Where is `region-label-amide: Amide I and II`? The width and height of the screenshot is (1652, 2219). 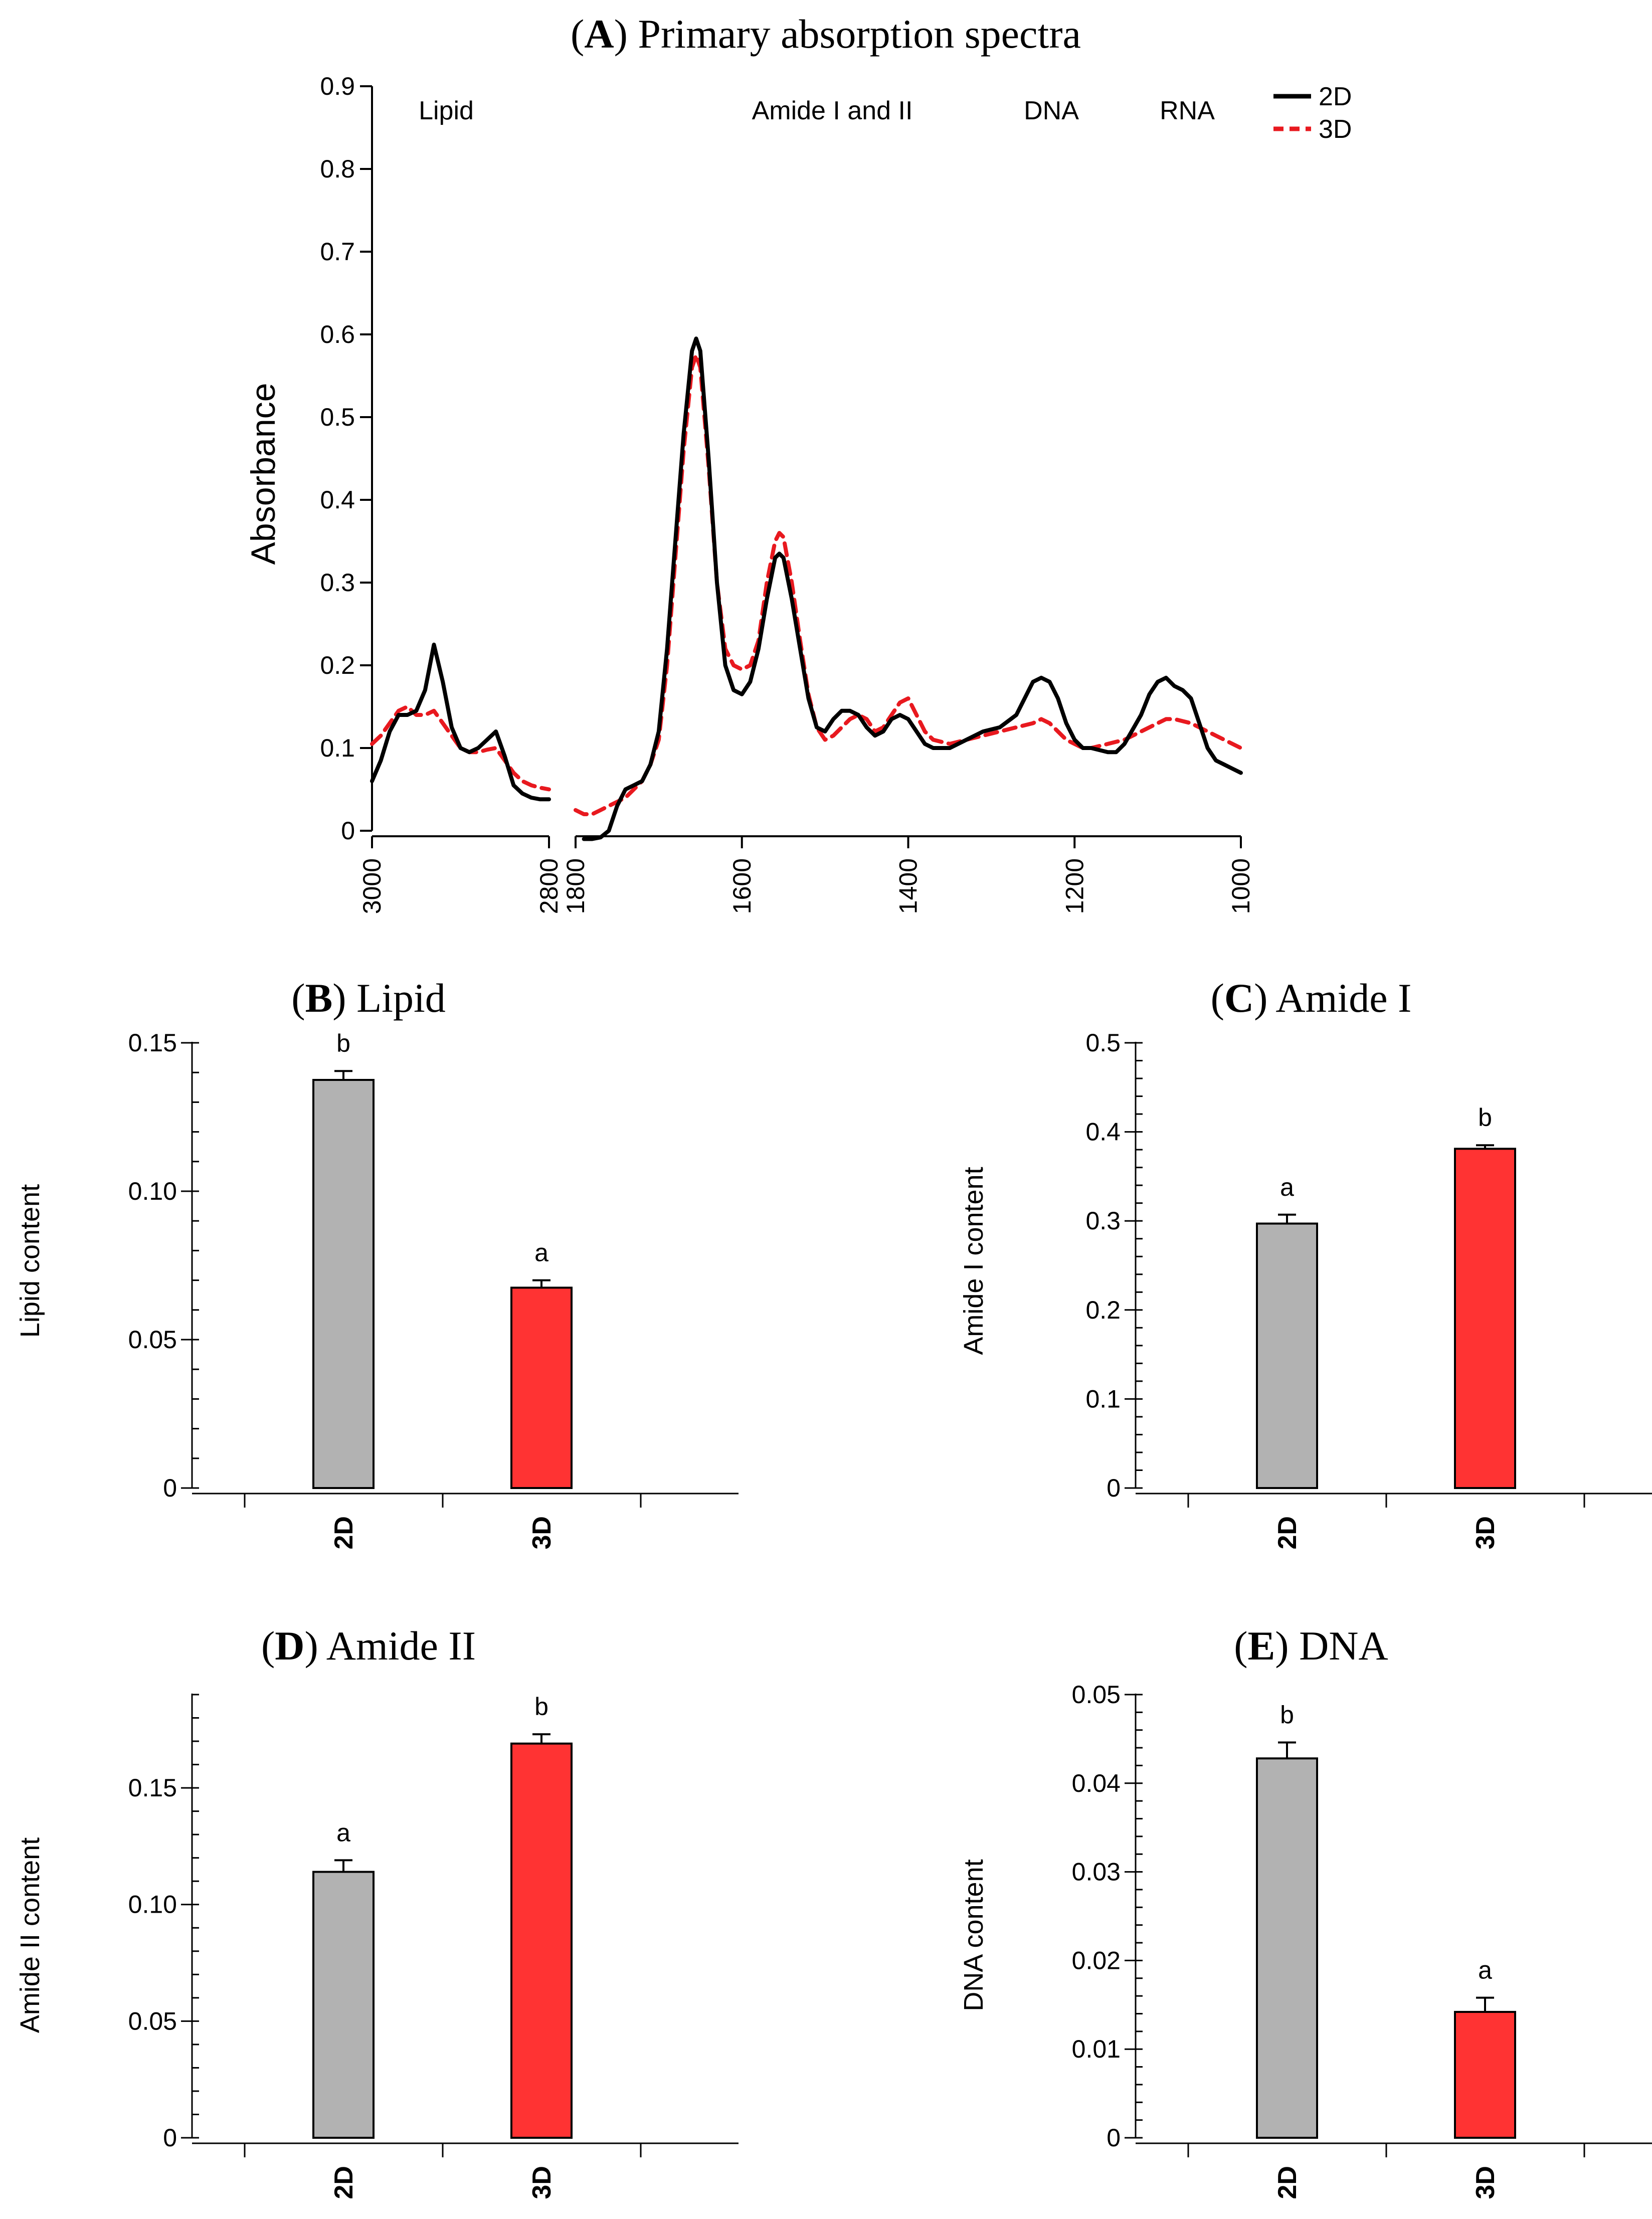
region-label-amide: Amide I and II is located at coordinates (832, 110).